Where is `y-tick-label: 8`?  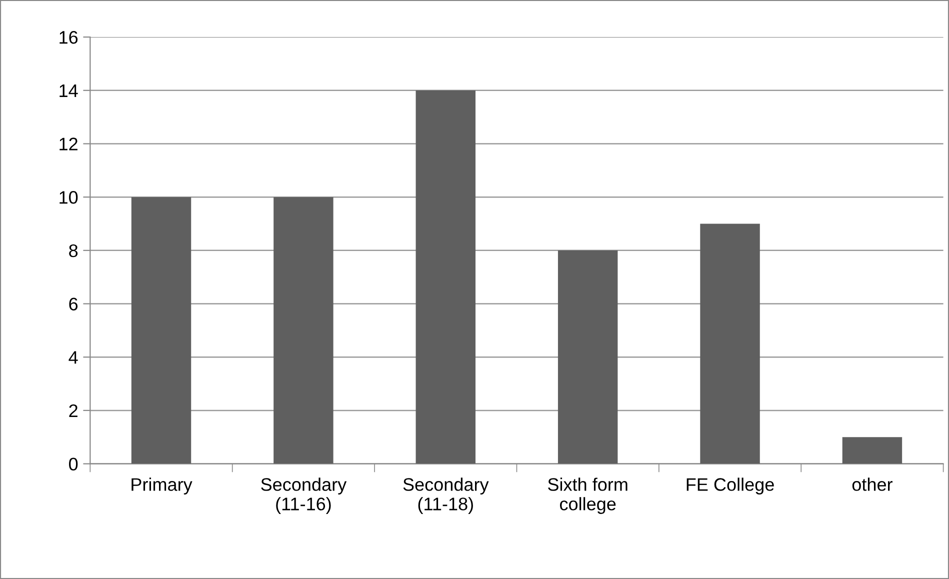
y-tick-label: 8 is located at coordinates (73, 251).